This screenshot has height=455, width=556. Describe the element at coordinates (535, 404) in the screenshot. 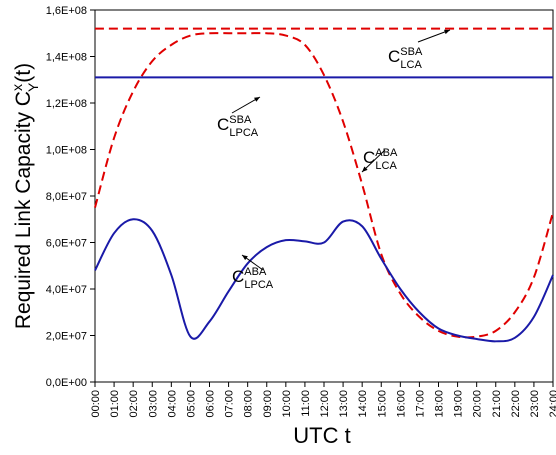

I see `x-tick-label: 23:00` at that location.